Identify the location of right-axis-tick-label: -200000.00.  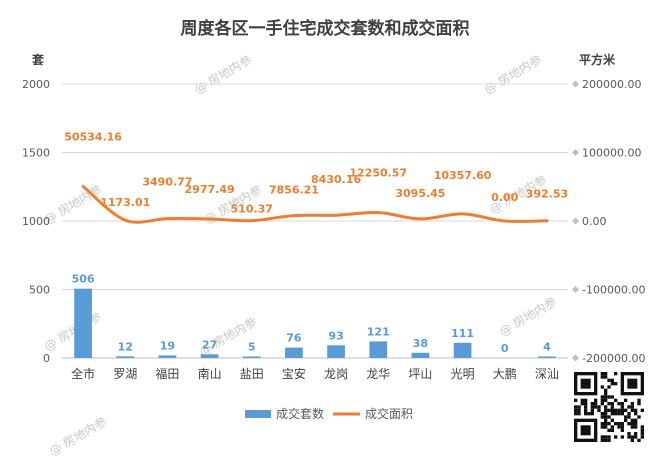
(613, 358).